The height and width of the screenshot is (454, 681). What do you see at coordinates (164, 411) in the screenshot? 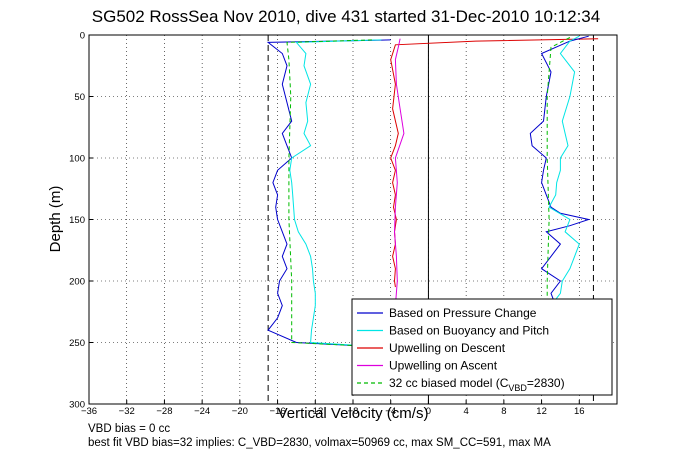
I see `x-tick-label: −28` at bounding box center [164, 411].